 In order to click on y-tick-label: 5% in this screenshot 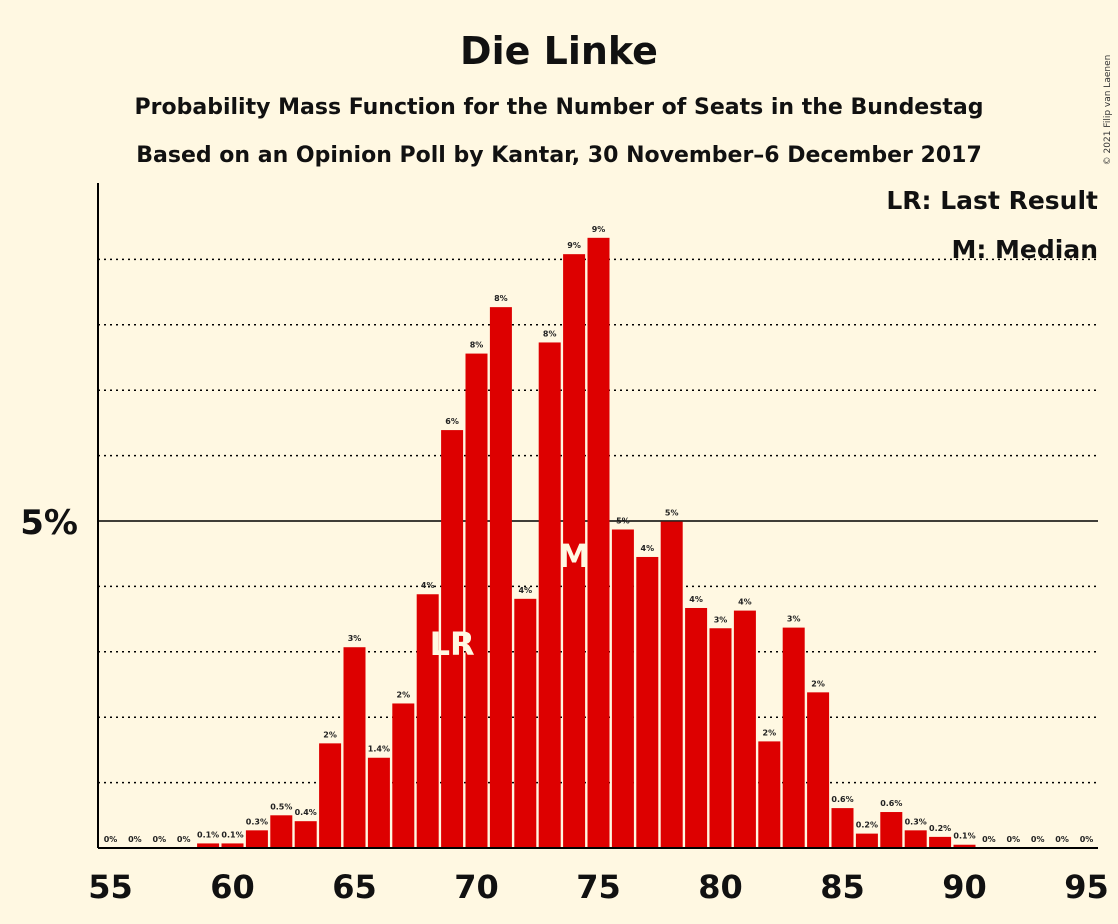, I will do `click(49, 523)`.